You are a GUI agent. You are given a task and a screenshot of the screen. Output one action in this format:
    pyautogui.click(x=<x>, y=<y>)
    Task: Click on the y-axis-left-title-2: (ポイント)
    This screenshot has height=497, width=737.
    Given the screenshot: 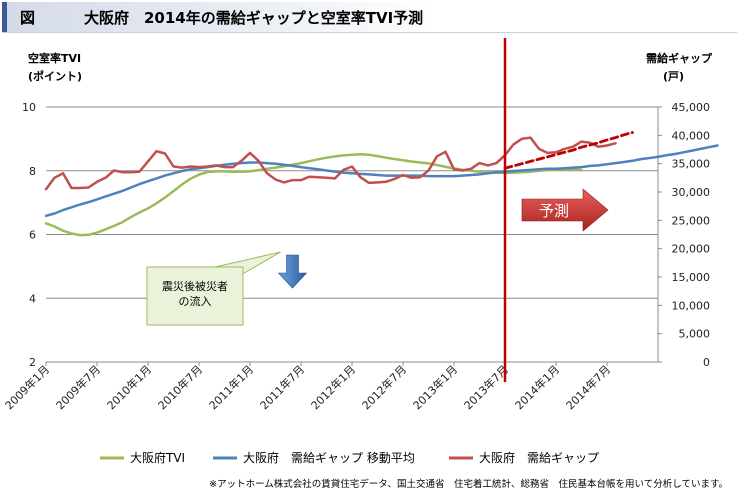 What is the action you would take?
    pyautogui.click(x=55, y=76)
    